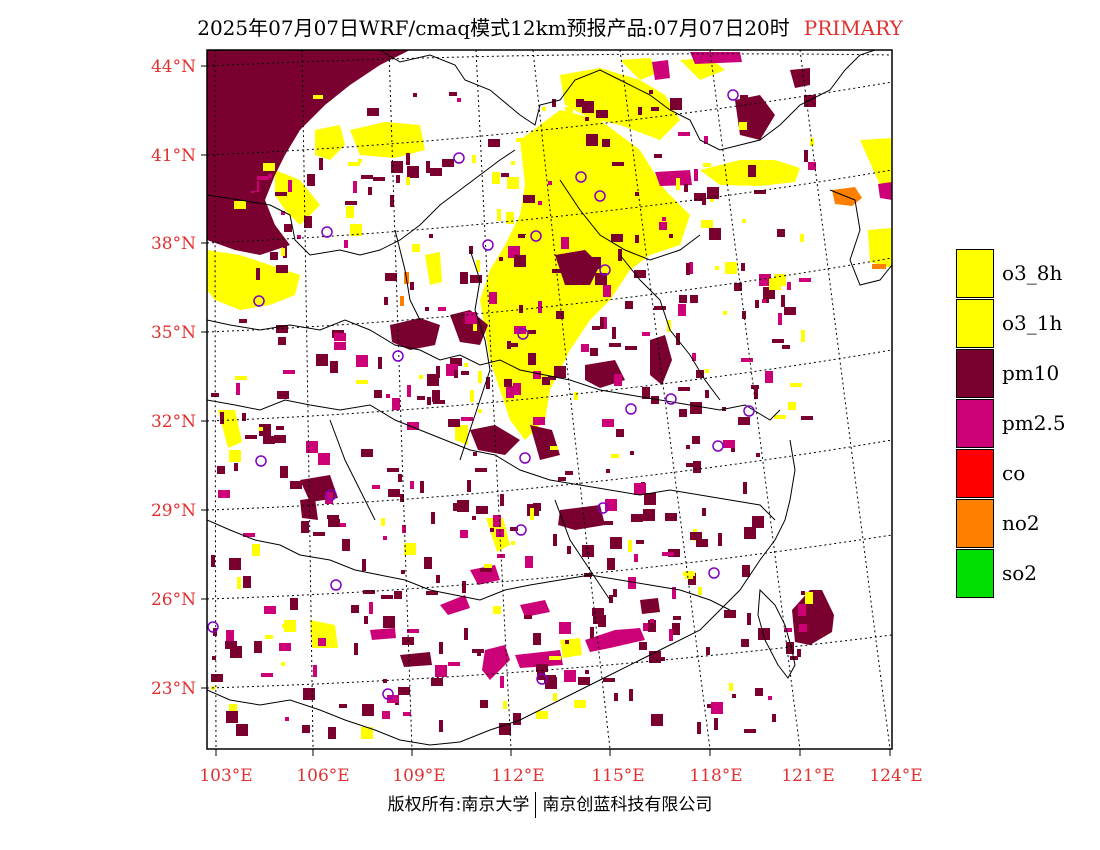 Image resolution: width=1100 pixels, height=850 pixels. I want to click on lat-label: 23°N, so click(173, 689).